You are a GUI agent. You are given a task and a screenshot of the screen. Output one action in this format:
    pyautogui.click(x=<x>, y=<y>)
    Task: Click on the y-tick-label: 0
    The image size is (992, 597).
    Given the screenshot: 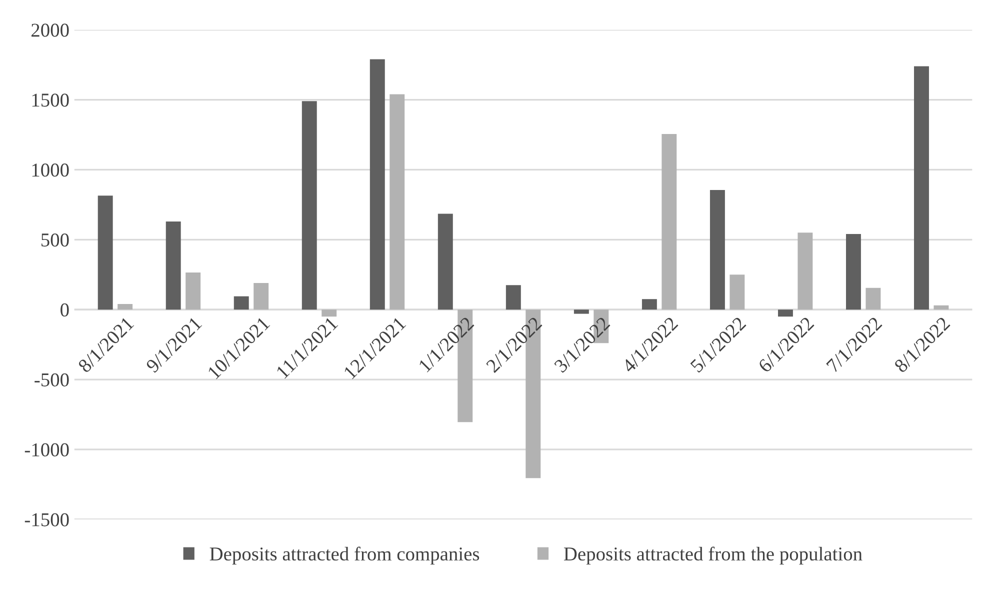 What is the action you would take?
    pyautogui.click(x=64, y=310)
    